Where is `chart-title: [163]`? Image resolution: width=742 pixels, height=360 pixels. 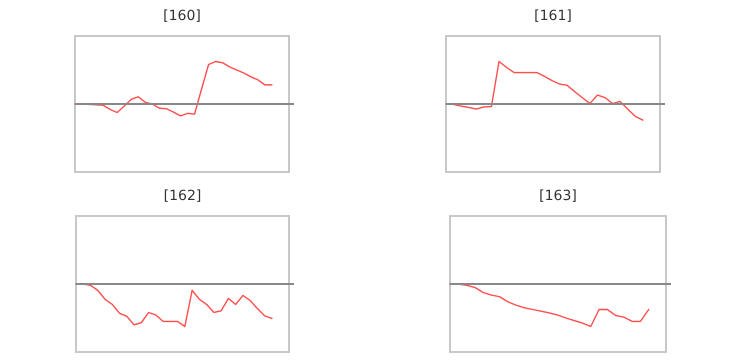
chart-title: [163] is located at coordinates (558, 196).